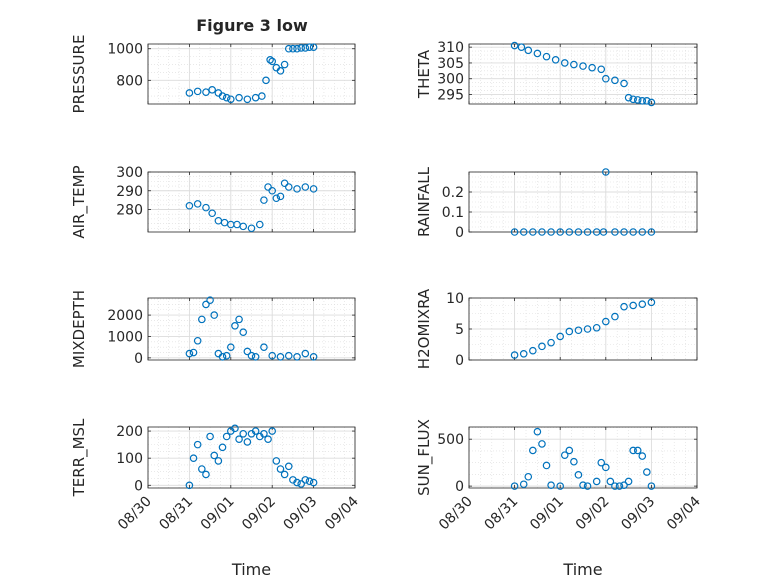 Image resolution: width=778 pixels, height=583 pixels. Describe the element at coordinates (129, 432) in the screenshot. I see `y-tick-label: 200` at that location.